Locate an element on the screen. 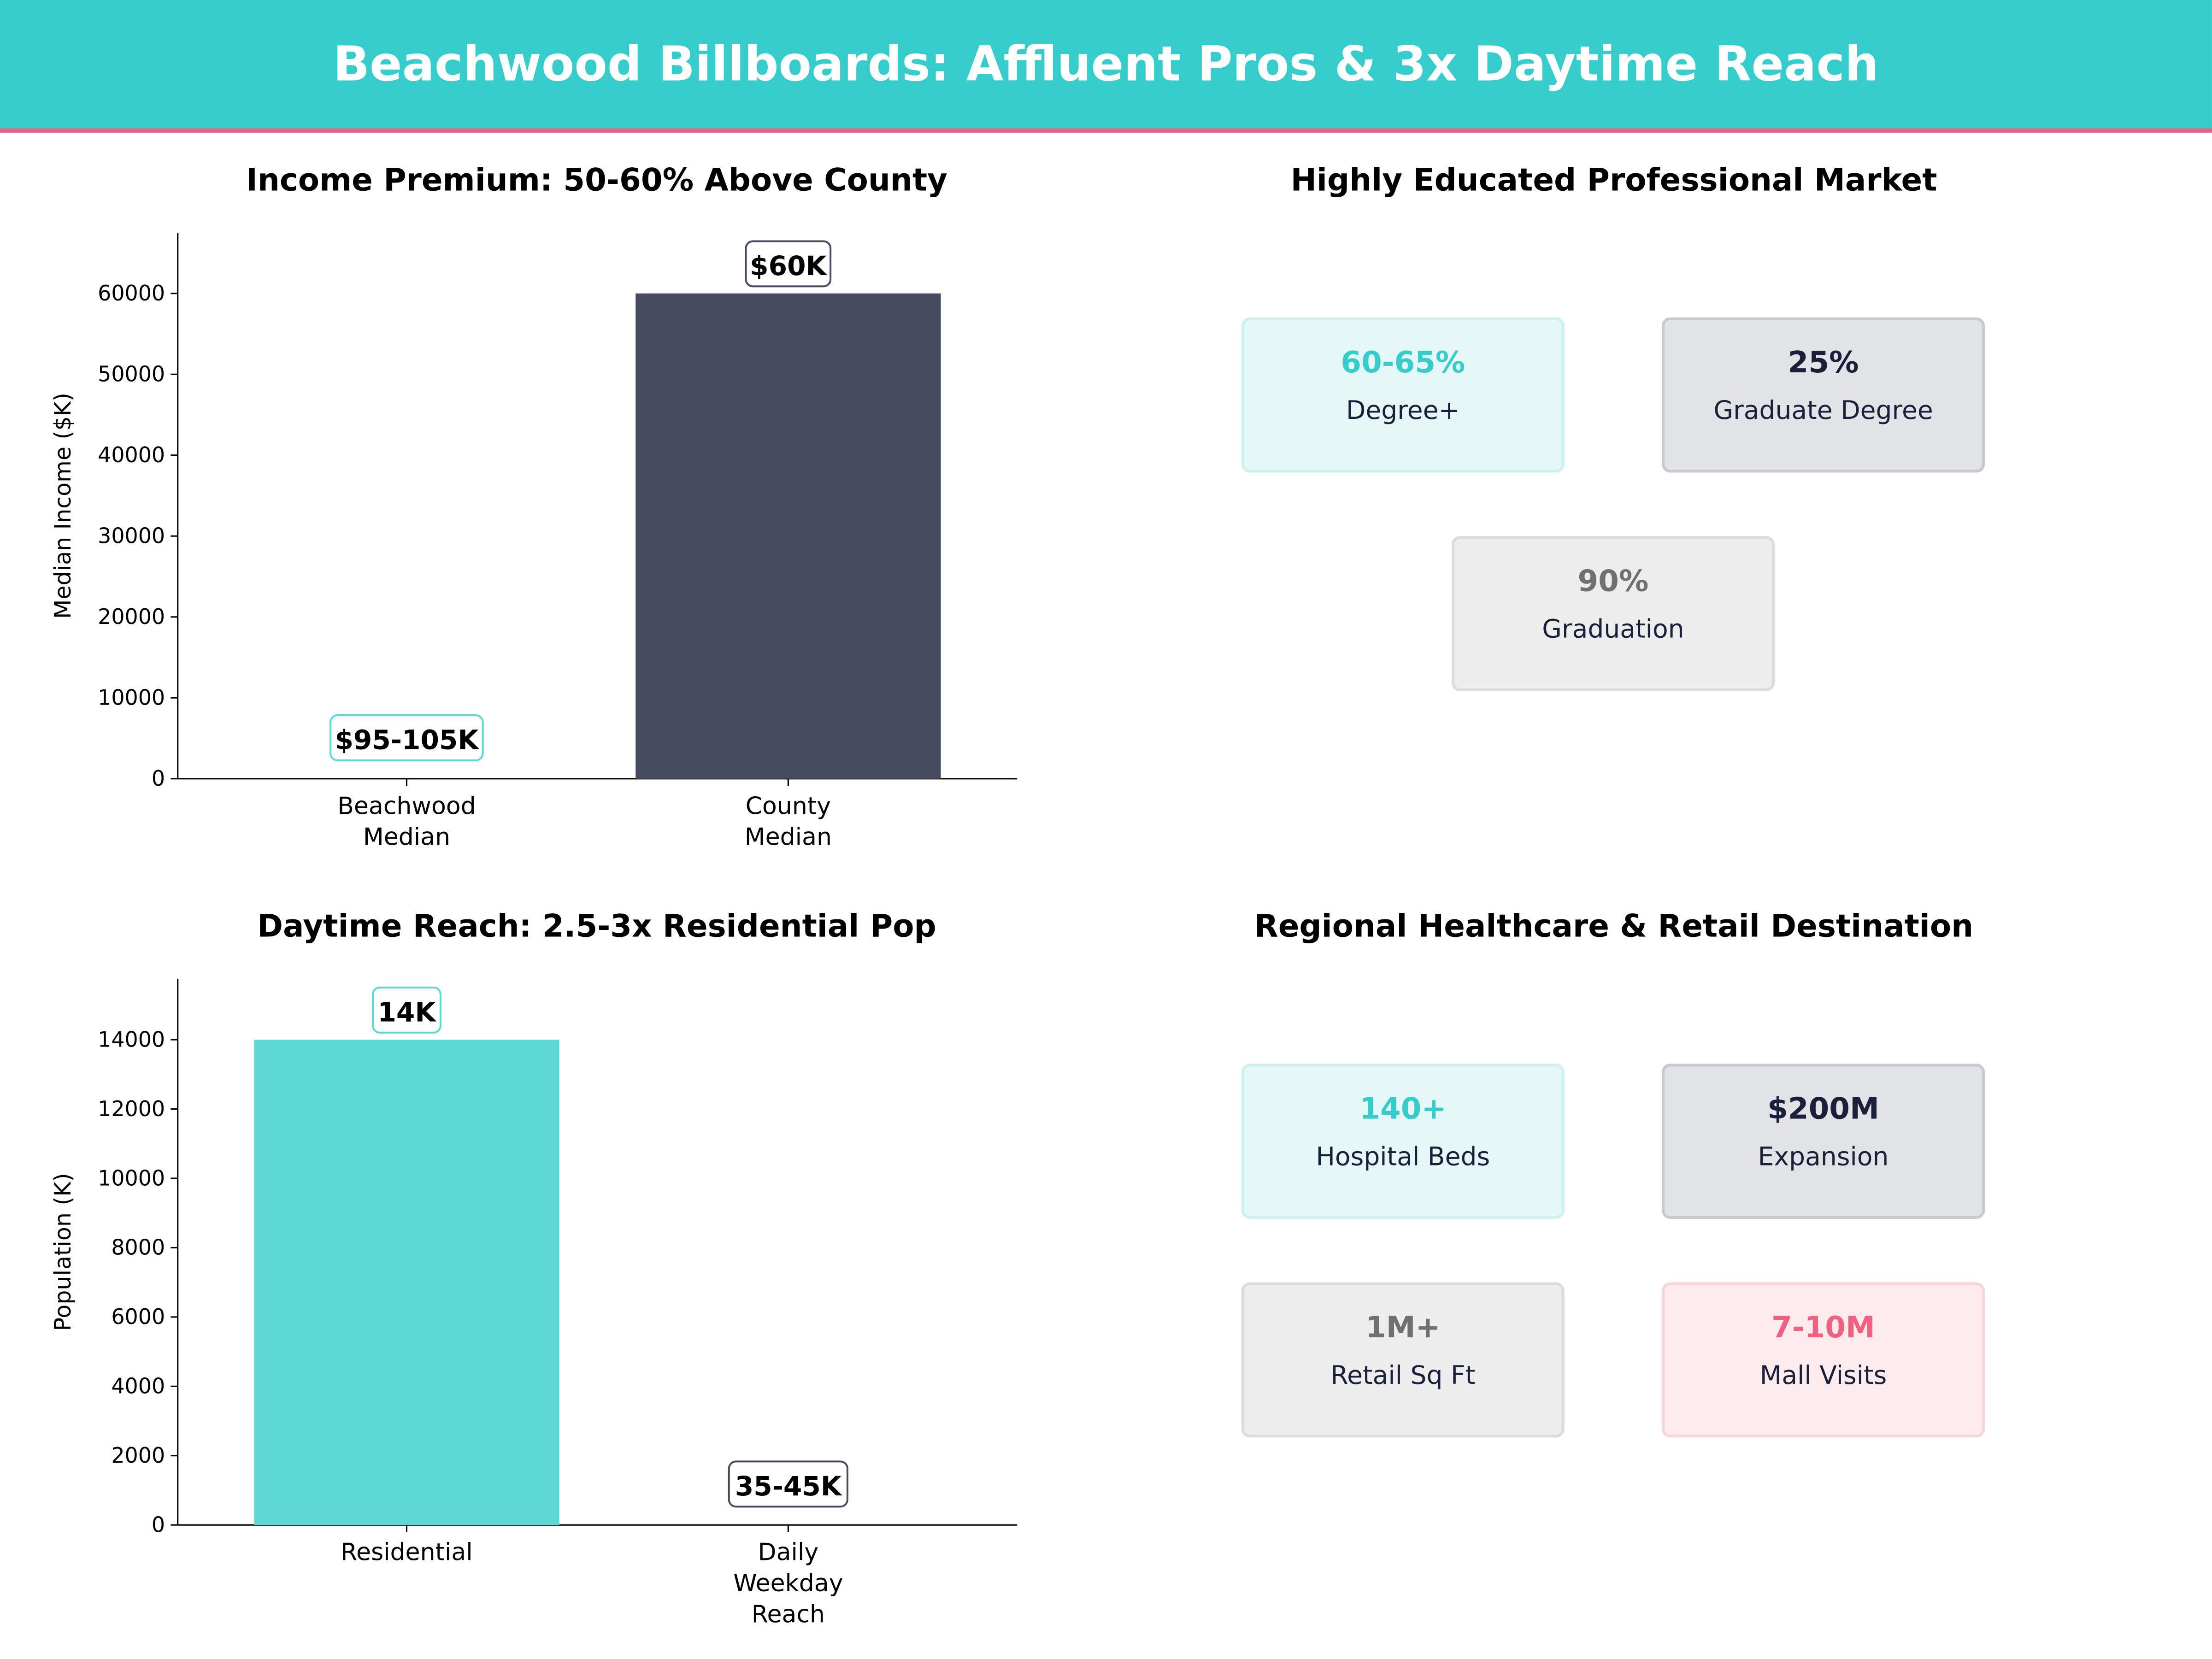 Image resolution: width=2212 pixels, height=1659 pixels. stat-card: $200M Expansion is located at coordinates (1823, 1141).